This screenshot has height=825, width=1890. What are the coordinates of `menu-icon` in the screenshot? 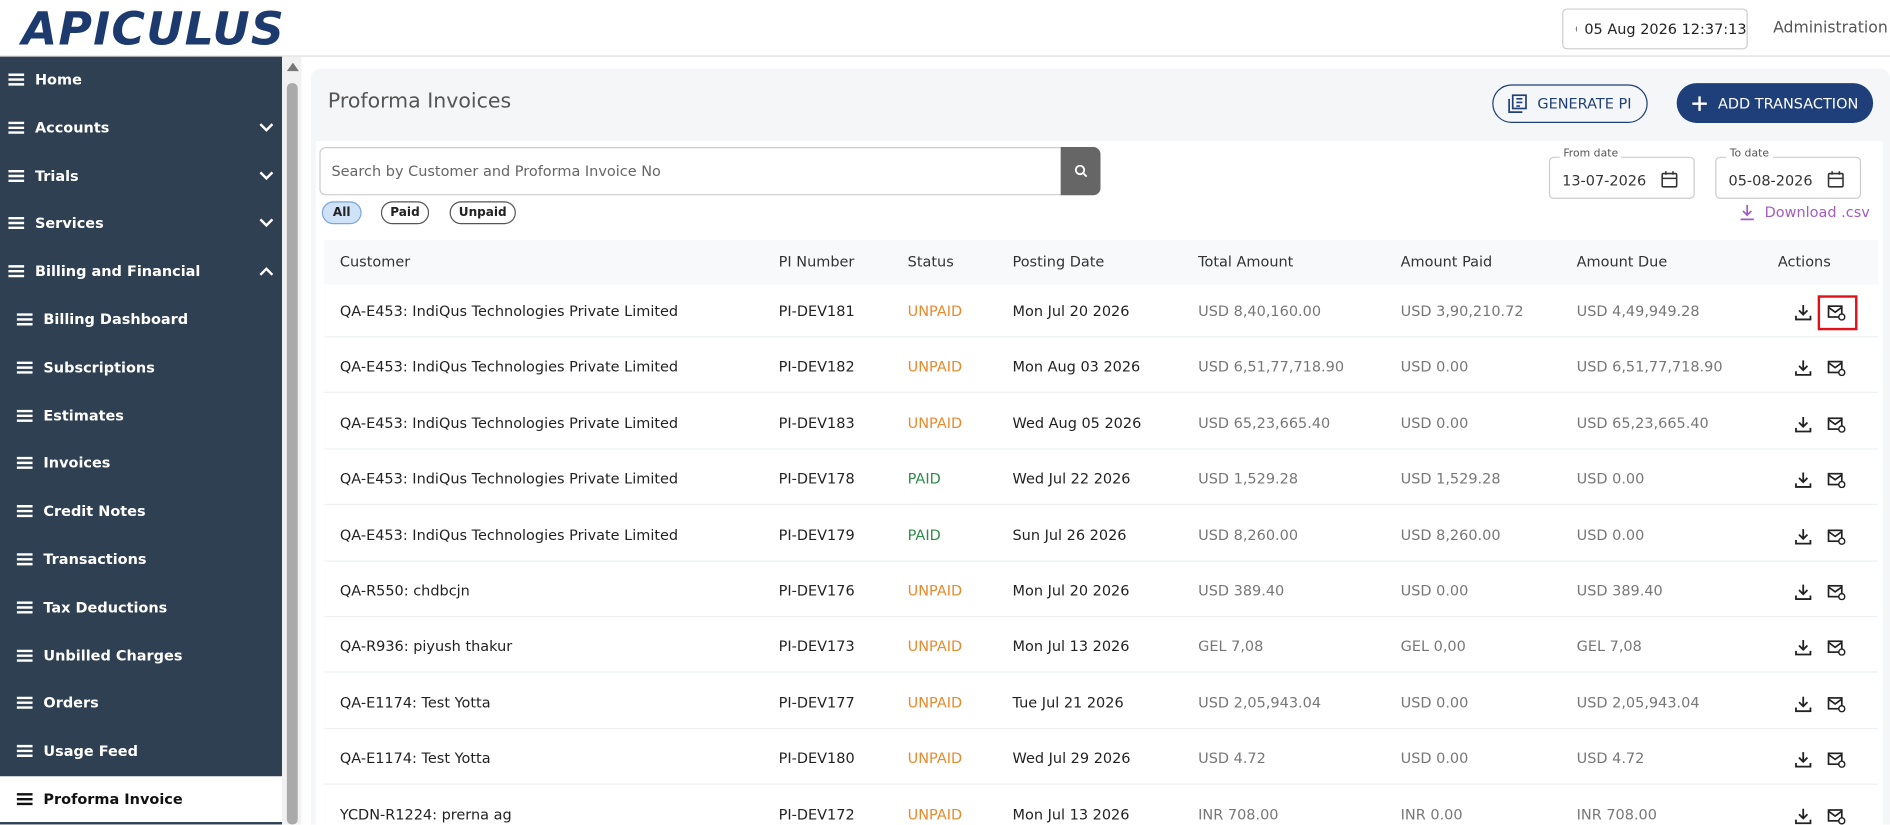 It's located at (24, 607).